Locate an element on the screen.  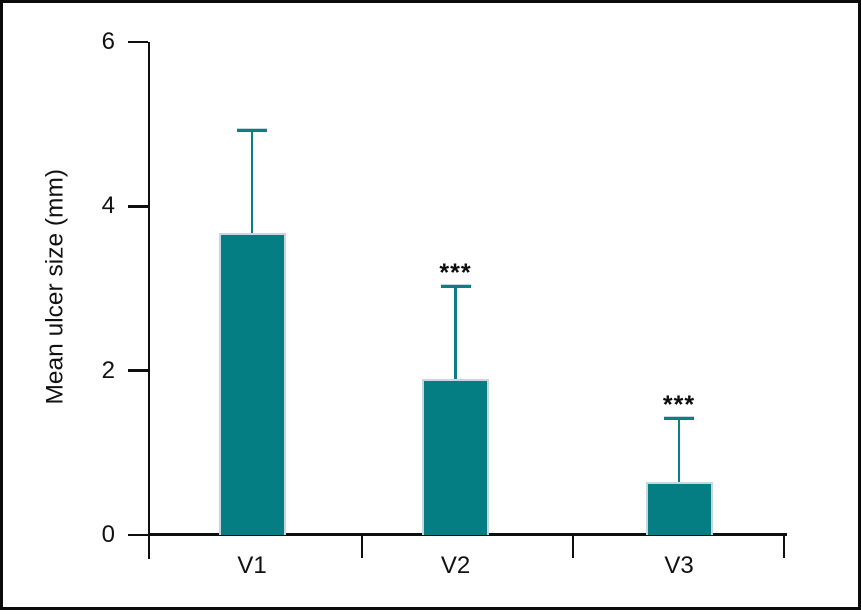
x-tick-label-v2: V2 is located at coordinates (455, 565).